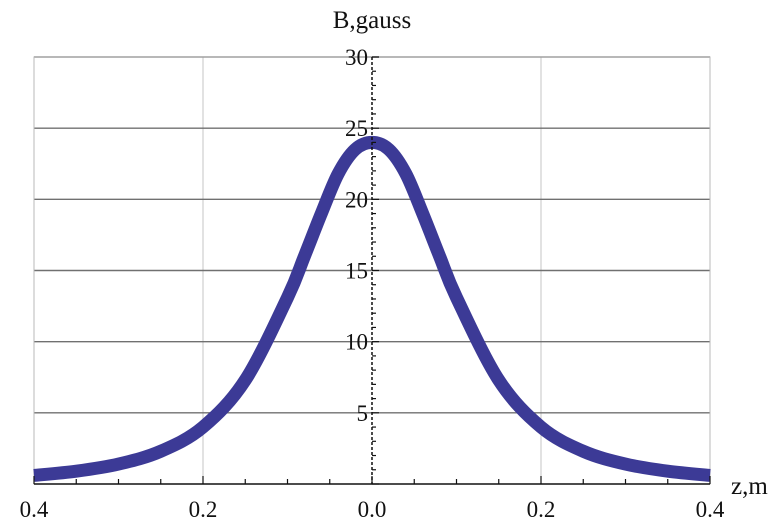  I want to click on x-tick-labels: 0.4 0.2 0.0 0.2 0.4, so click(372, 509).